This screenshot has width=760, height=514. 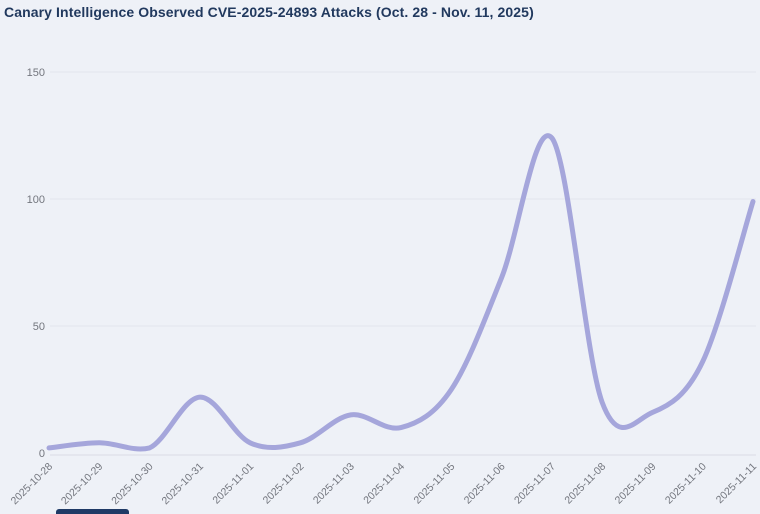 I want to click on x-axis-label: 2025-11-05, so click(x=434, y=484).